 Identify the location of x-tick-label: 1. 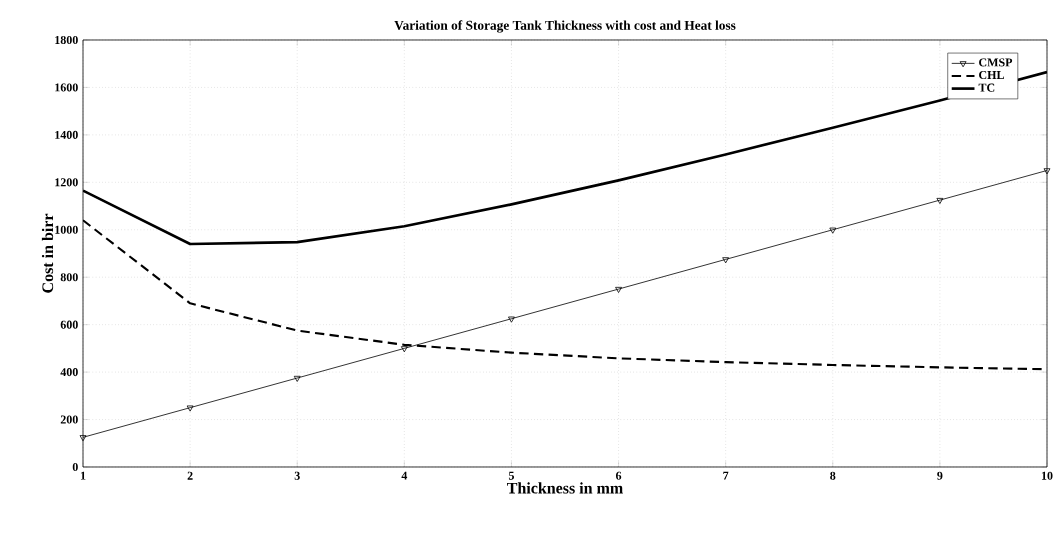
(83, 475).